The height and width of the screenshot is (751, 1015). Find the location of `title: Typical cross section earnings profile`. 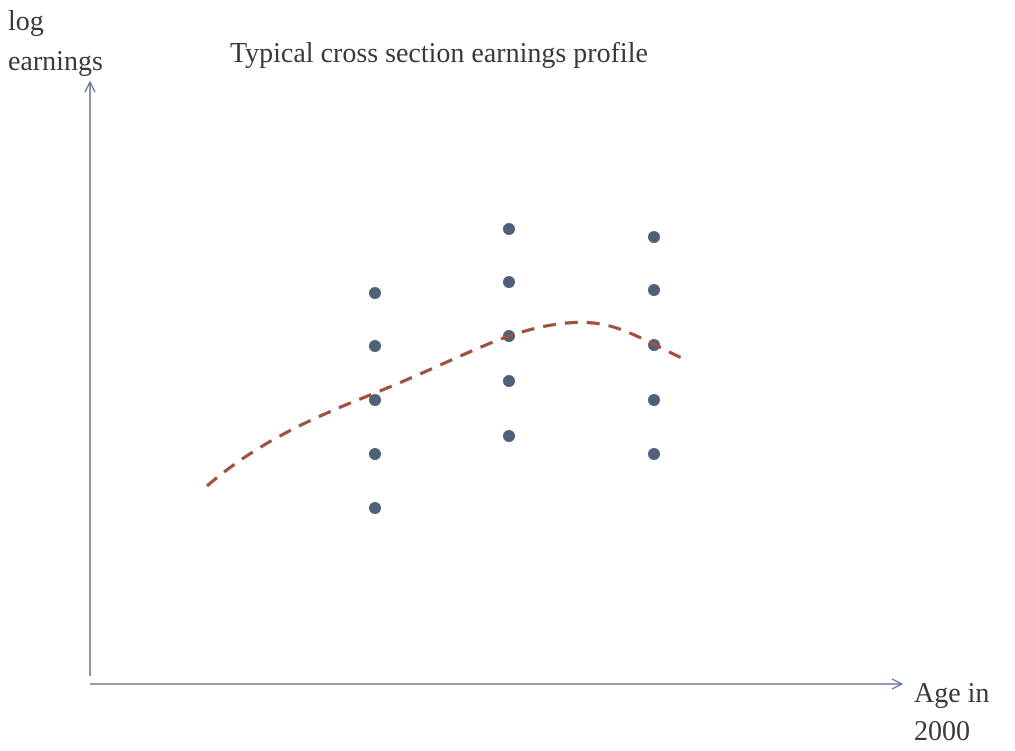

title: Typical cross section earnings profile is located at coordinates (439, 53).